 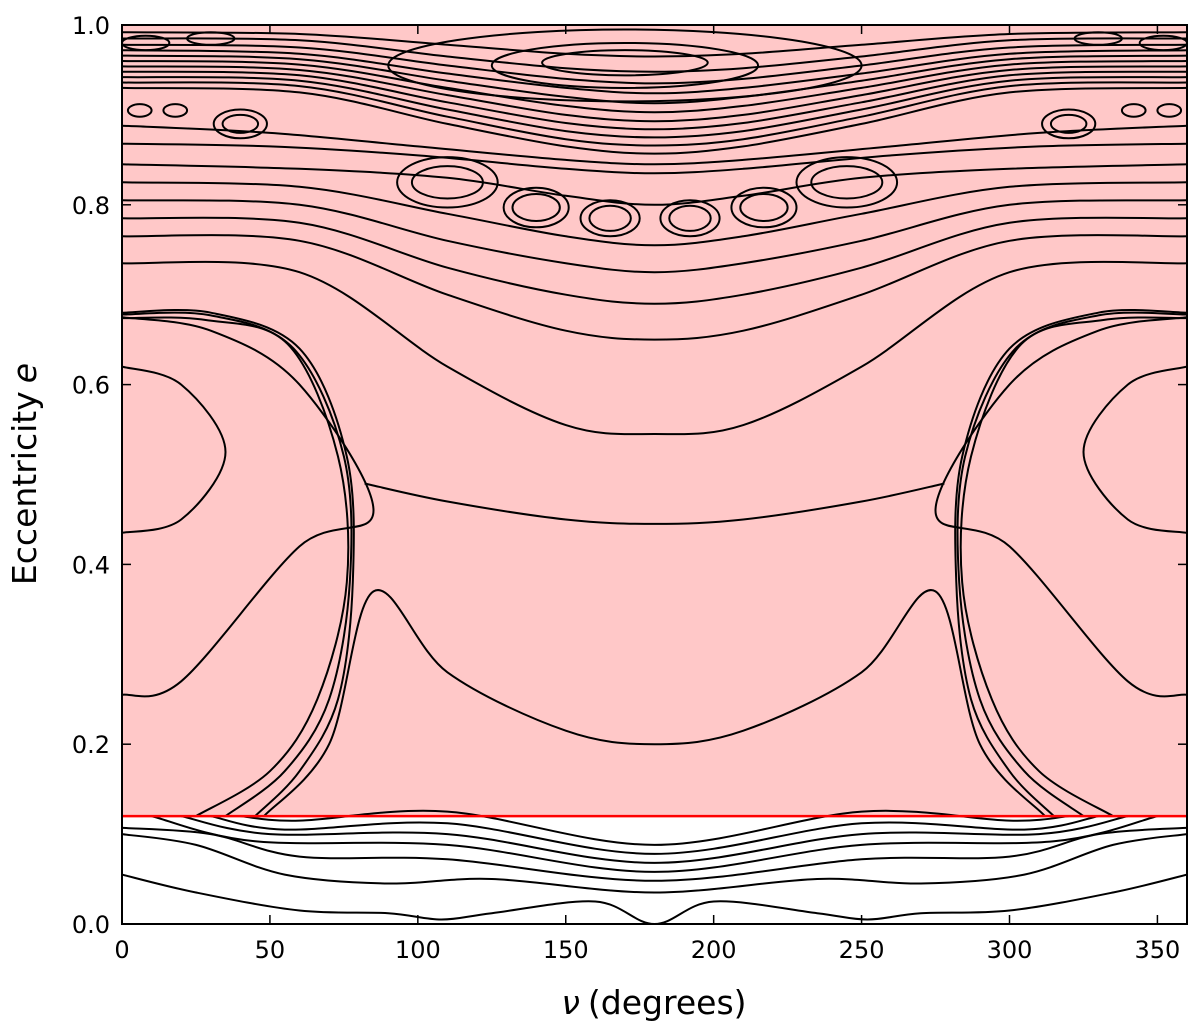 What do you see at coordinates (91, 745) in the screenshot?
I see `y-tick-label: 0.2` at bounding box center [91, 745].